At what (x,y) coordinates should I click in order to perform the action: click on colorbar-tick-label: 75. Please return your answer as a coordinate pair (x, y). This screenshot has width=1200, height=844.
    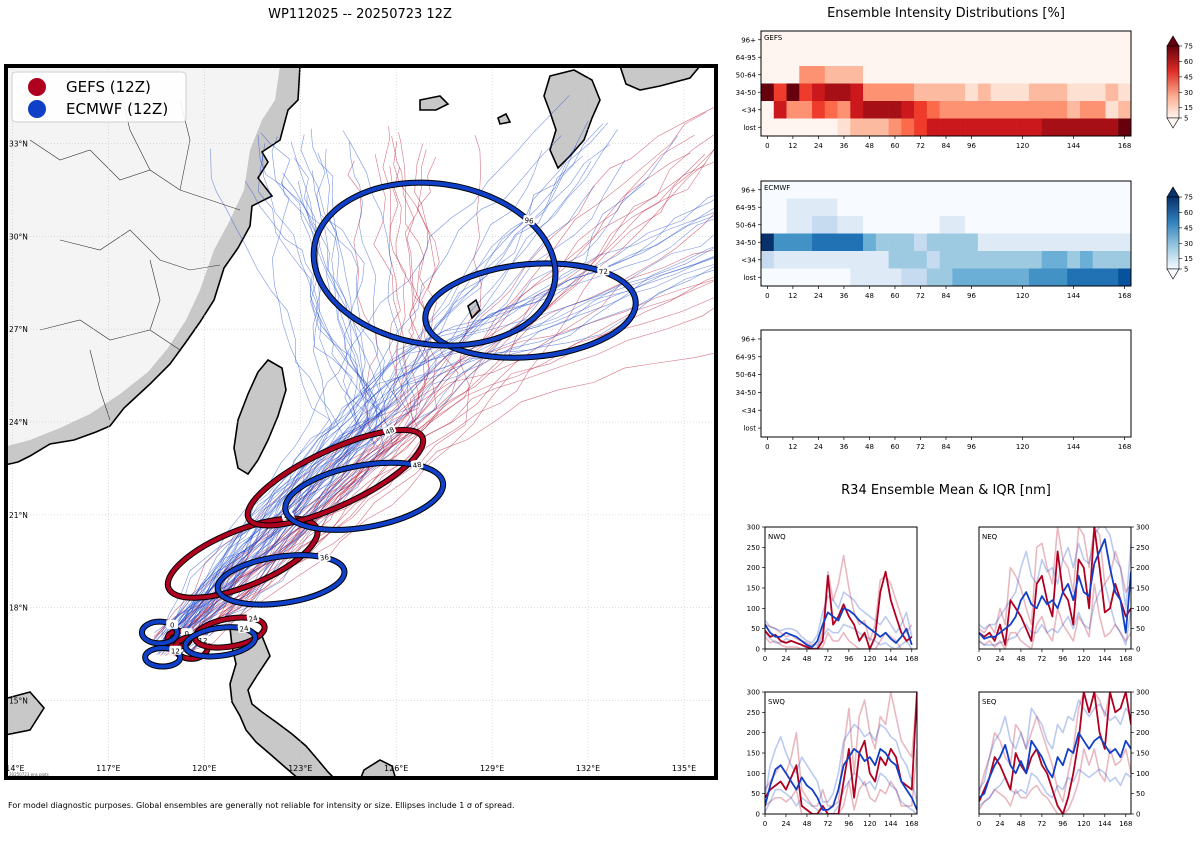
    Looking at the image, I should click on (1188, 47).